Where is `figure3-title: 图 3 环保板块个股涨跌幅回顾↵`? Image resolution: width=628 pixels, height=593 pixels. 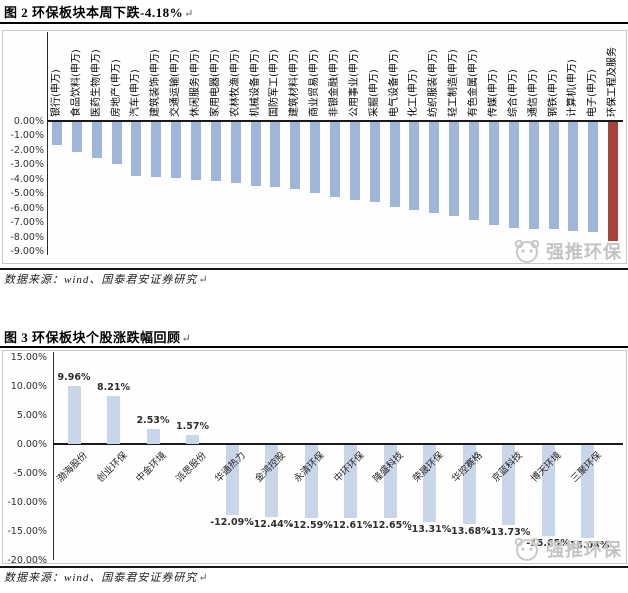
figure3-title: 图 3 环保板块个股涨跌幅回顾↵ is located at coordinates (97, 338).